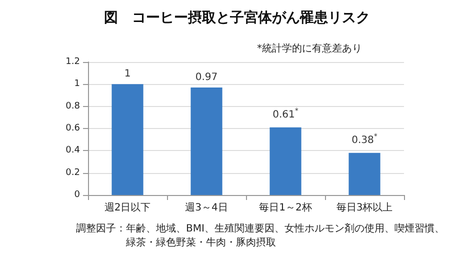 The height and width of the screenshot is (263, 474). Describe the element at coordinates (127, 74) in the screenshot. I see `data-label: 1` at that location.